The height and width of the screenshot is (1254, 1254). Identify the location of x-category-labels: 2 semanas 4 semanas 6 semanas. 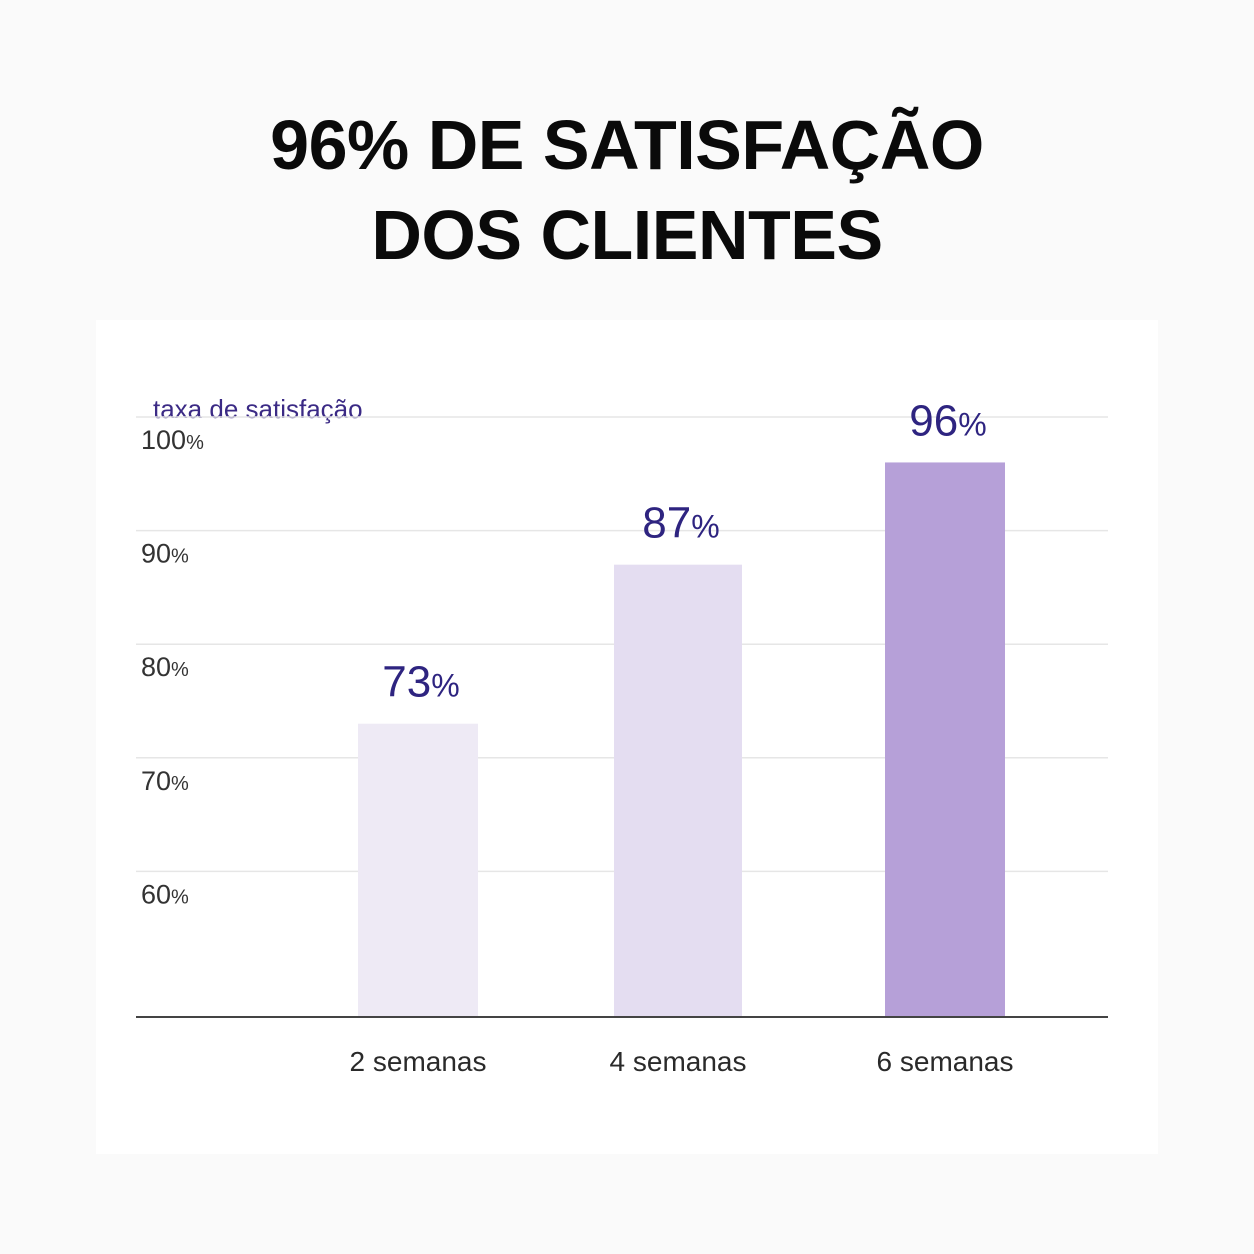
(682, 1061).